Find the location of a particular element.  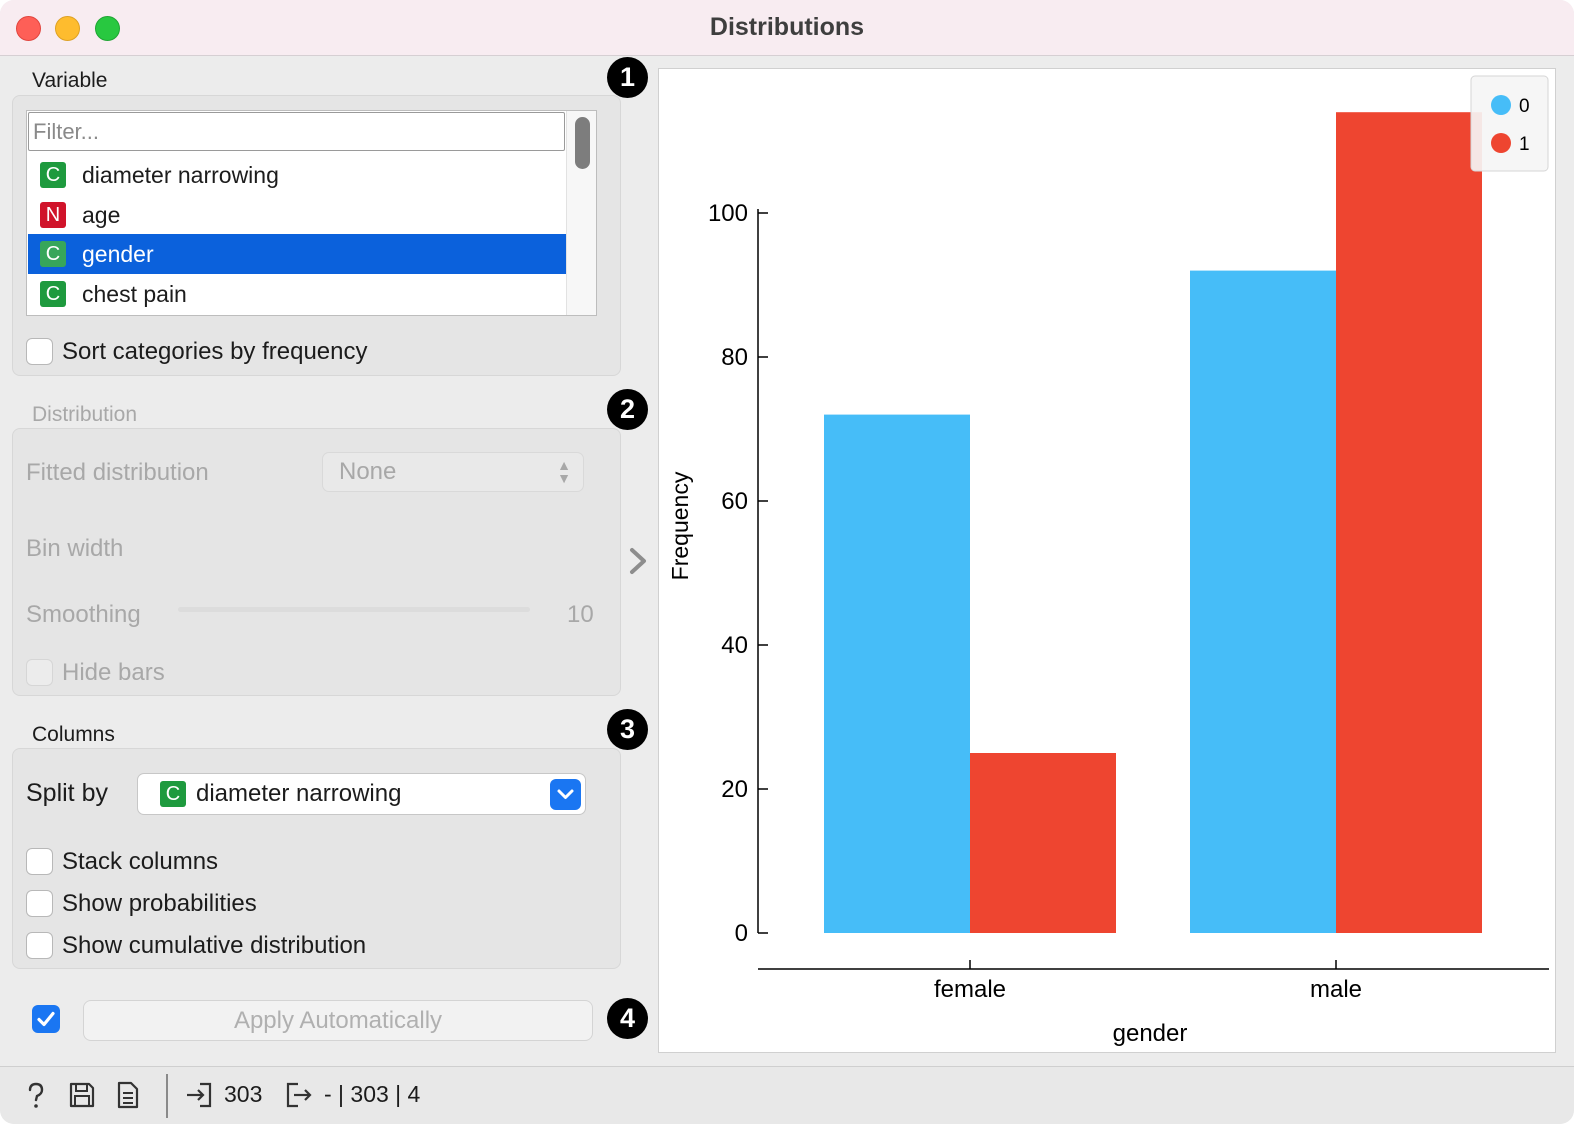

output-icon is located at coordinates (299, 1095).